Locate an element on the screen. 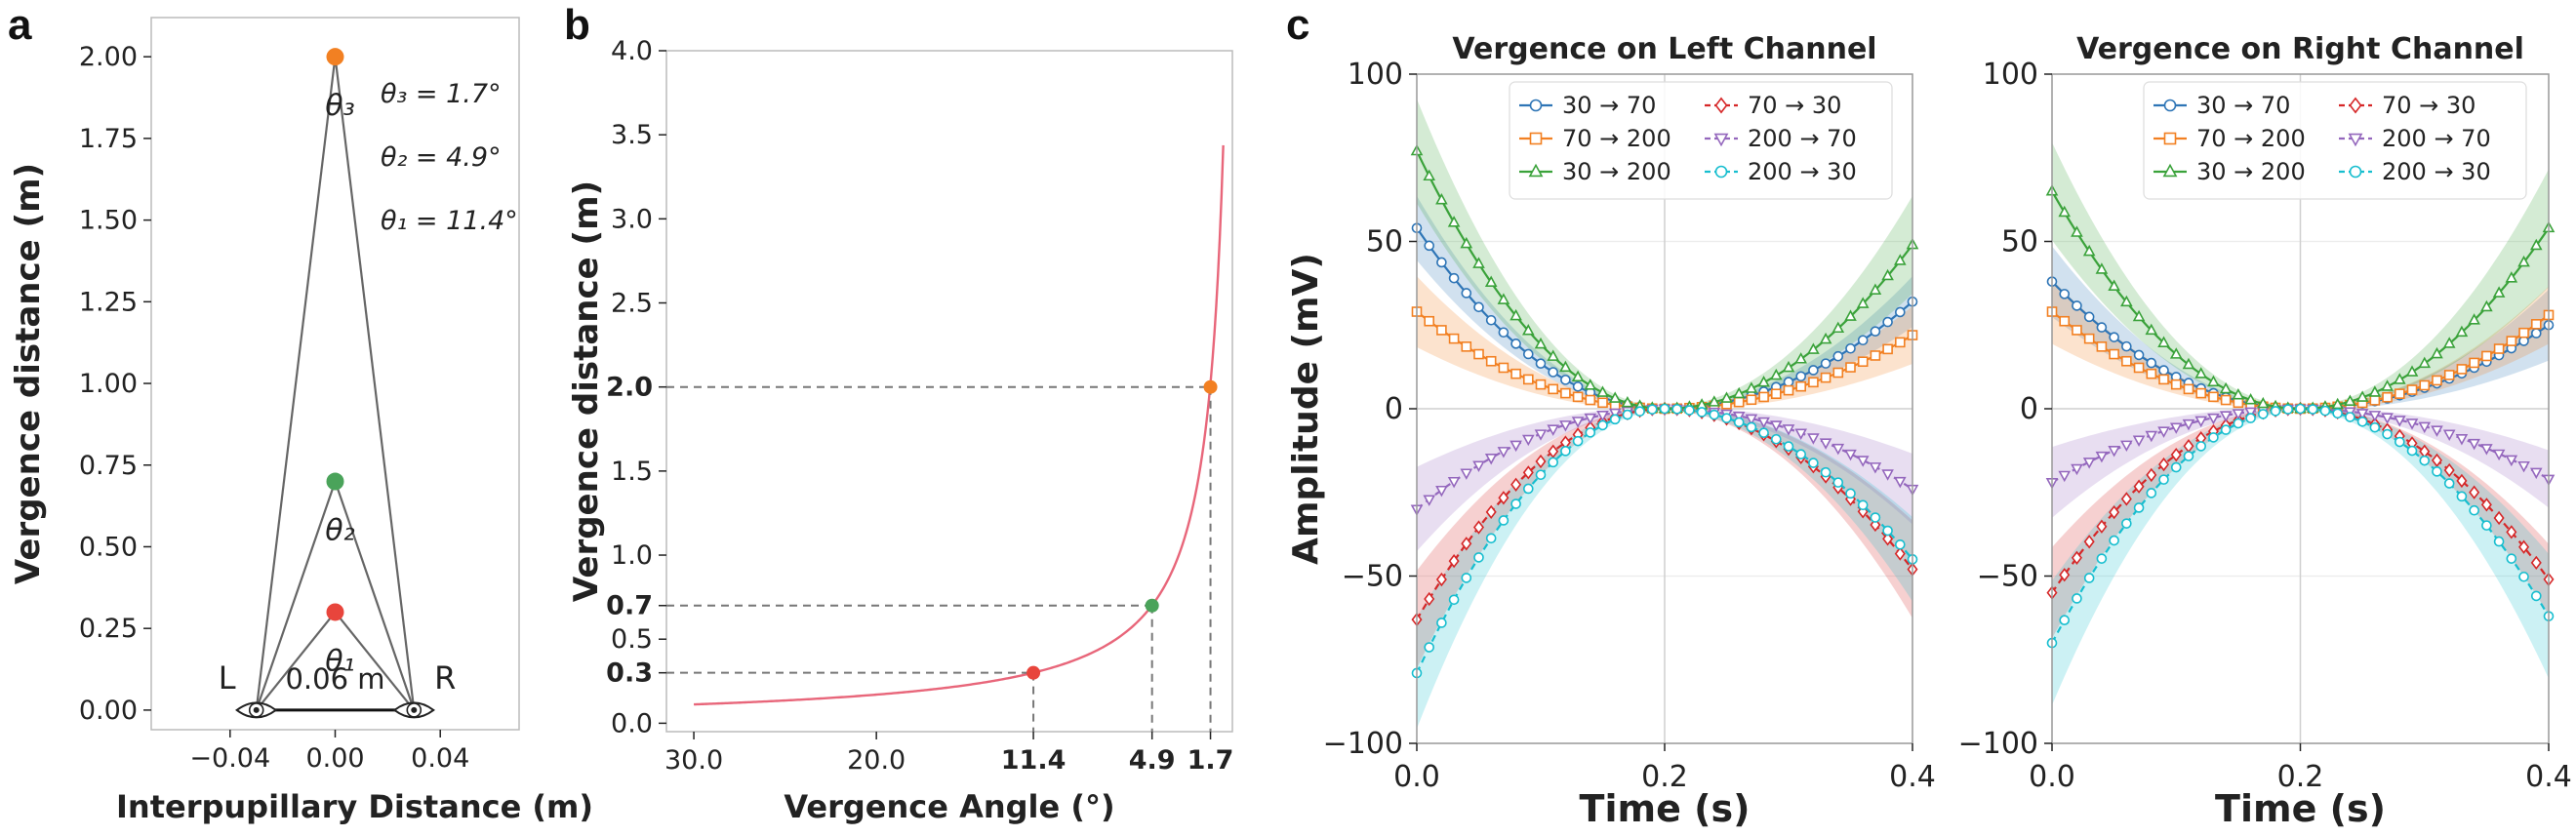  x-axis-label: Interpupillary Distance (m) is located at coordinates (354, 806).